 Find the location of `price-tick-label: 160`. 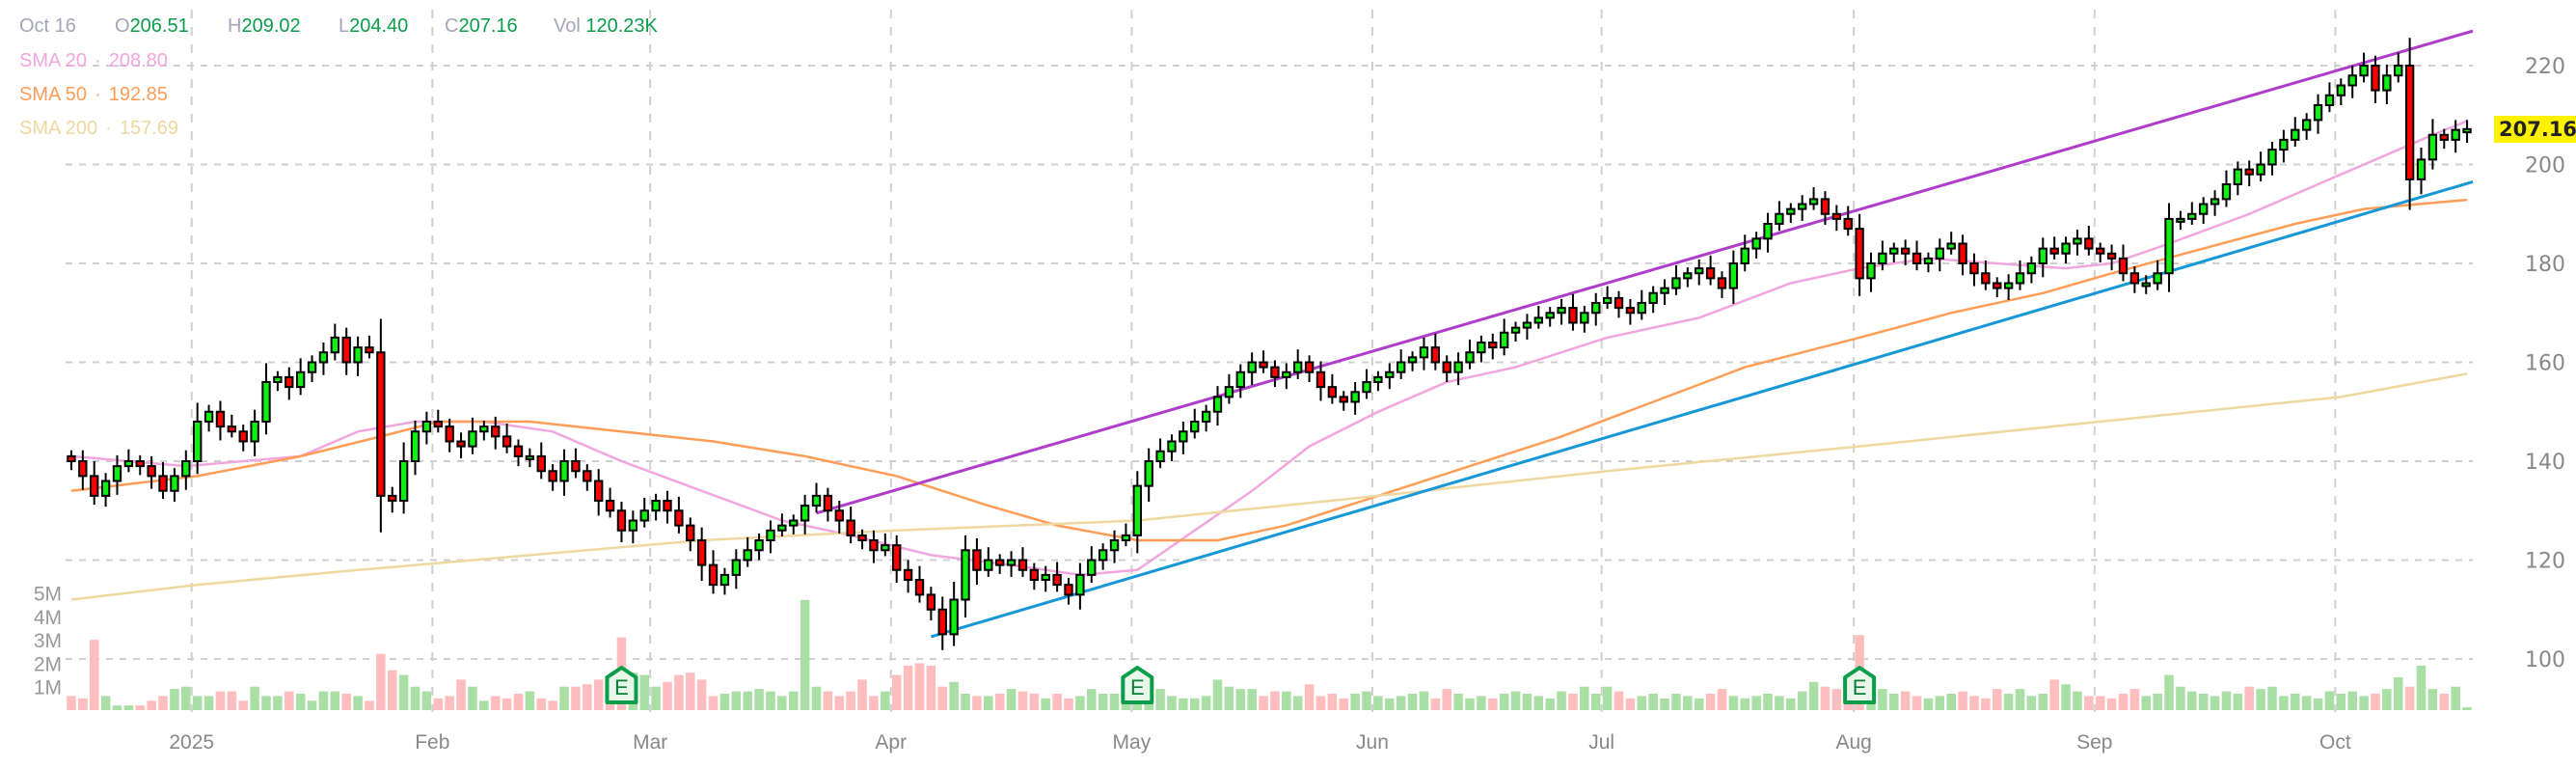

price-tick-label: 160 is located at coordinates (2545, 364).